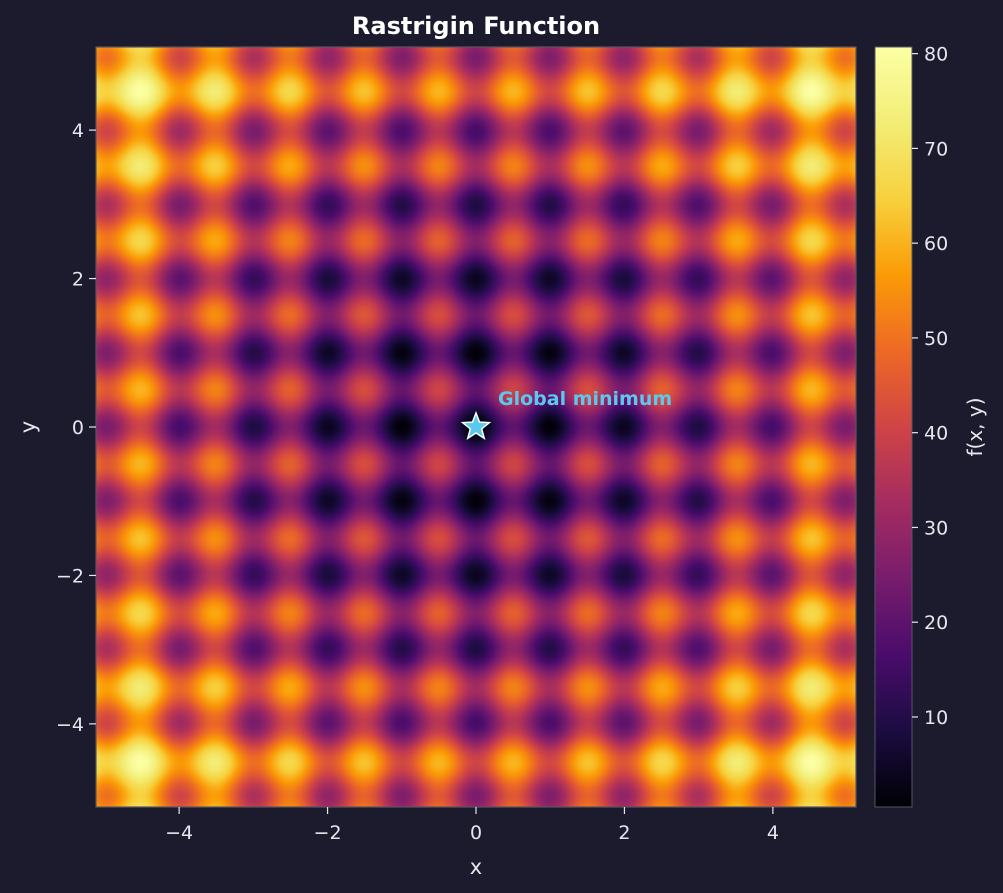  I want to click on y-tick-label: −4, so click(70, 725).